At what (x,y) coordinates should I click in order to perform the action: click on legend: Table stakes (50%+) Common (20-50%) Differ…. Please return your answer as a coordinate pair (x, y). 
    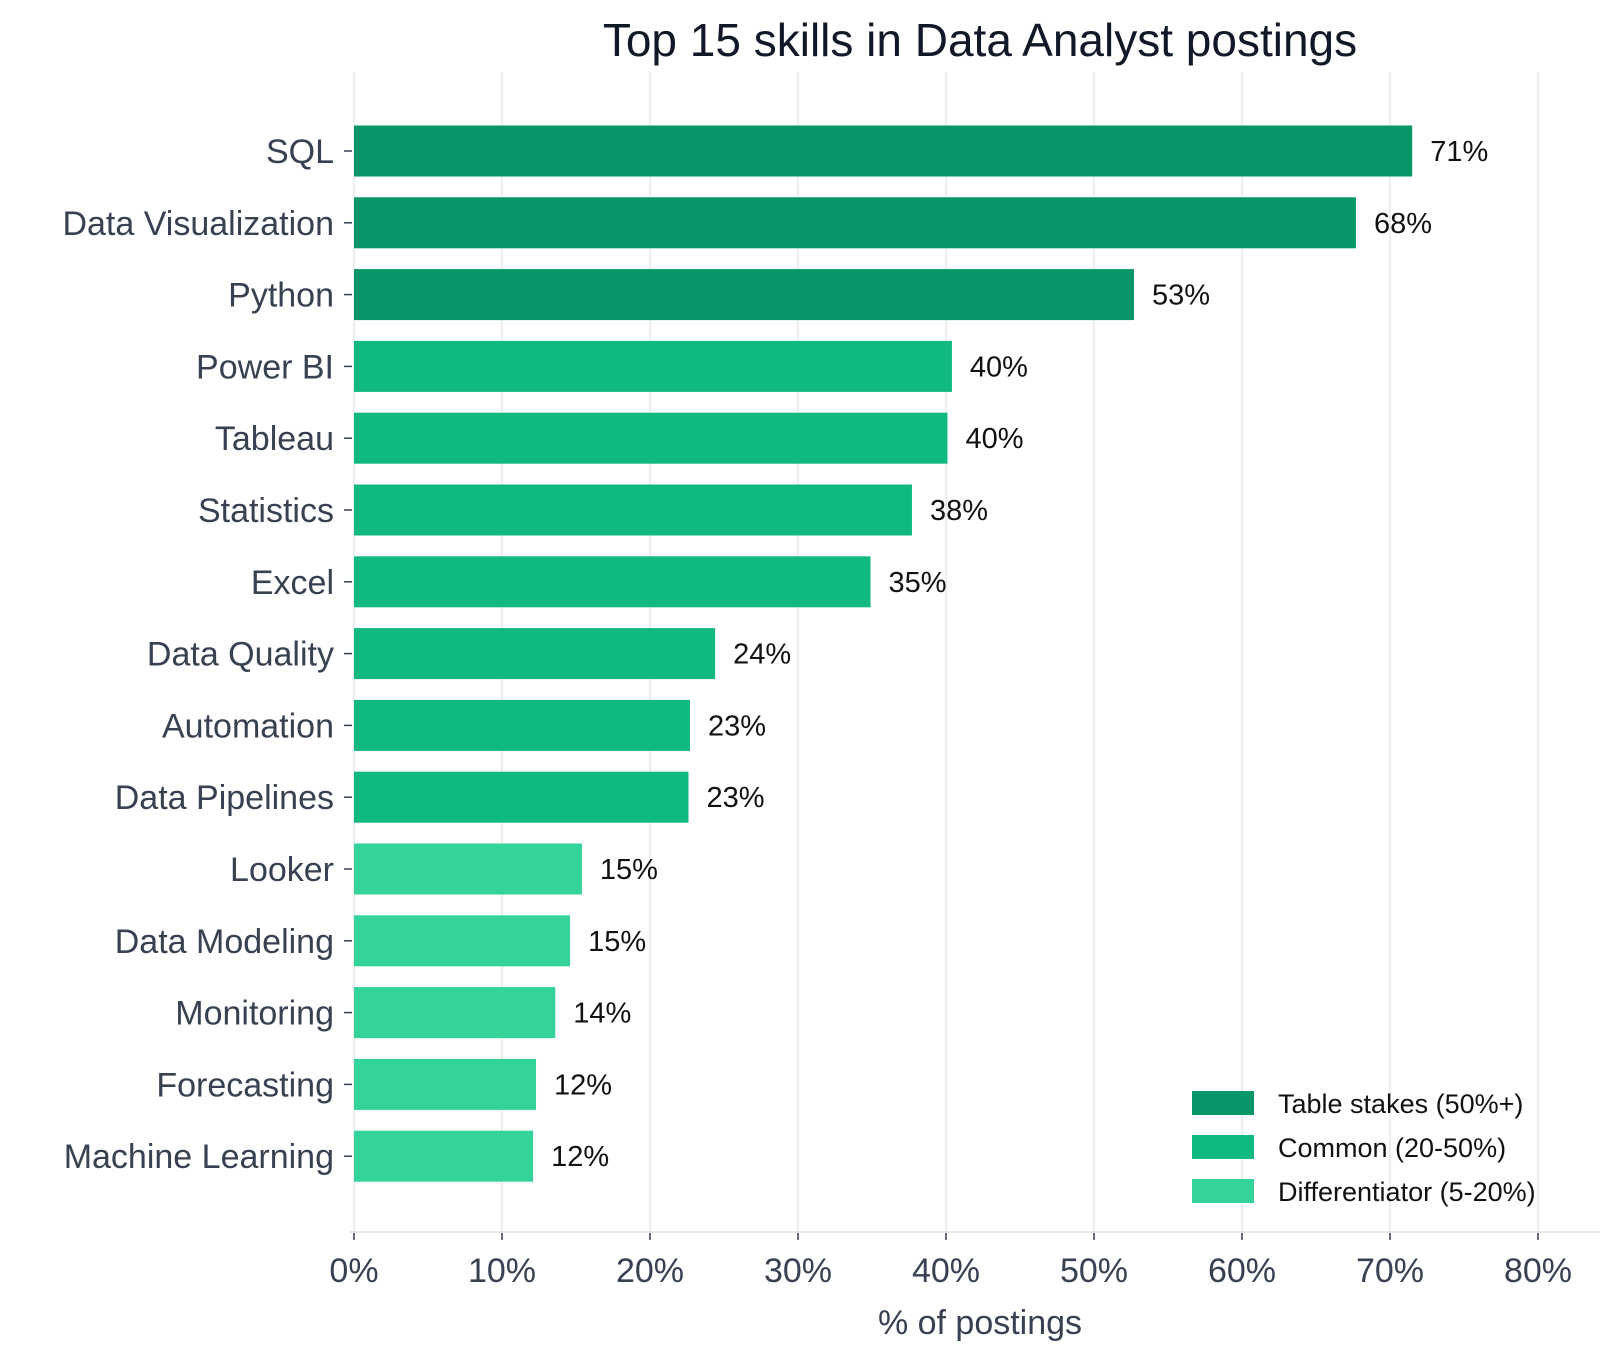
    Looking at the image, I should click on (1364, 1148).